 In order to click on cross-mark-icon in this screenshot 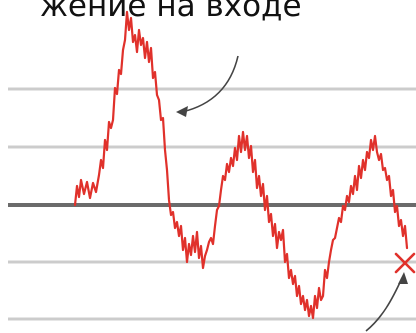, I will do `click(405, 263)`.